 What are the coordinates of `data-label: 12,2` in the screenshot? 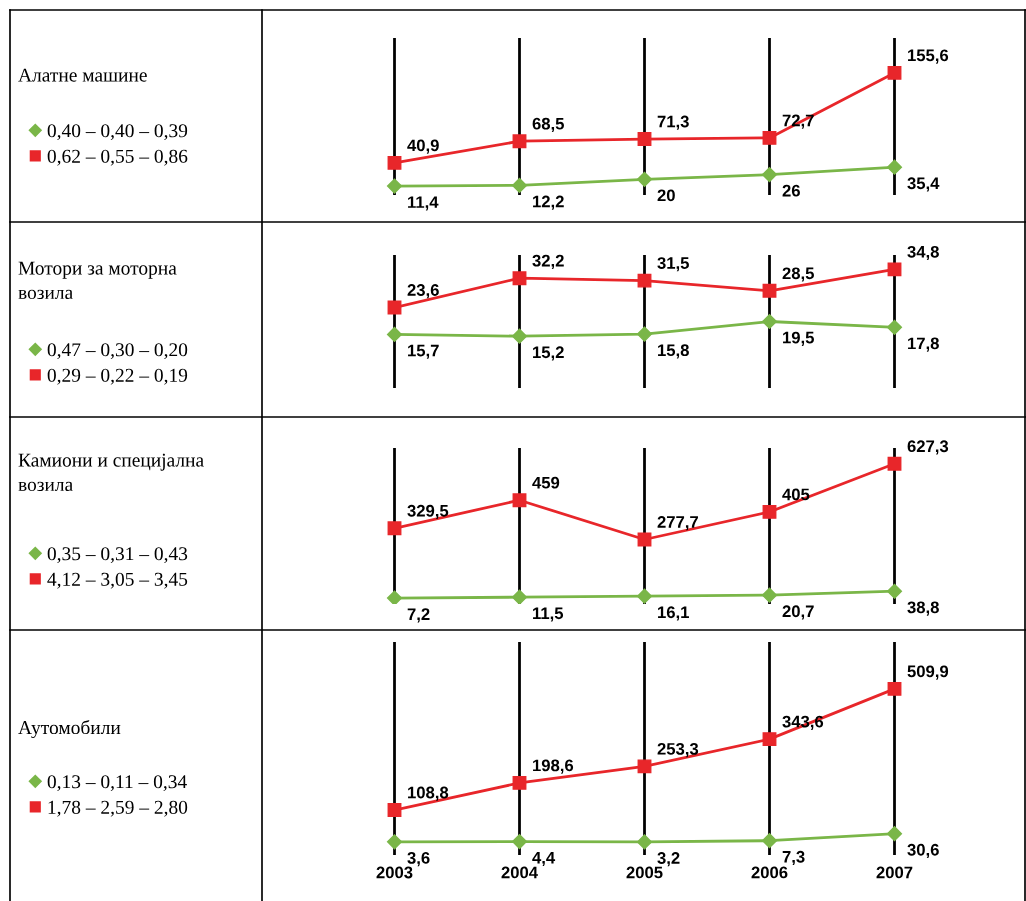 It's located at (548, 202).